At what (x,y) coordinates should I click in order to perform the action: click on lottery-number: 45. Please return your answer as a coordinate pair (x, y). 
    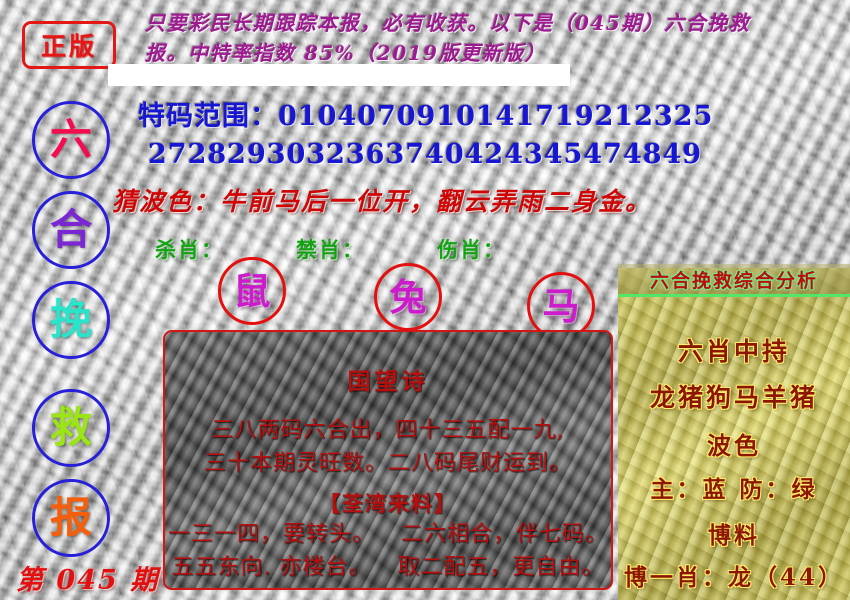
    Looking at the image, I should click on (563, 154).